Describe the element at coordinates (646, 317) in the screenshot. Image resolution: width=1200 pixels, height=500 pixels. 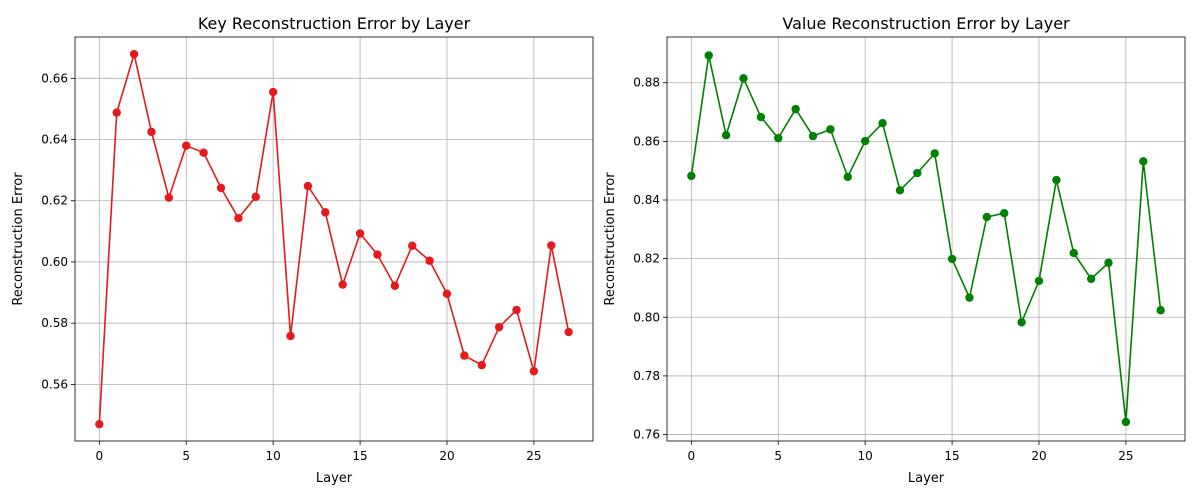
I see `value-y-tick-label: 0.80` at that location.